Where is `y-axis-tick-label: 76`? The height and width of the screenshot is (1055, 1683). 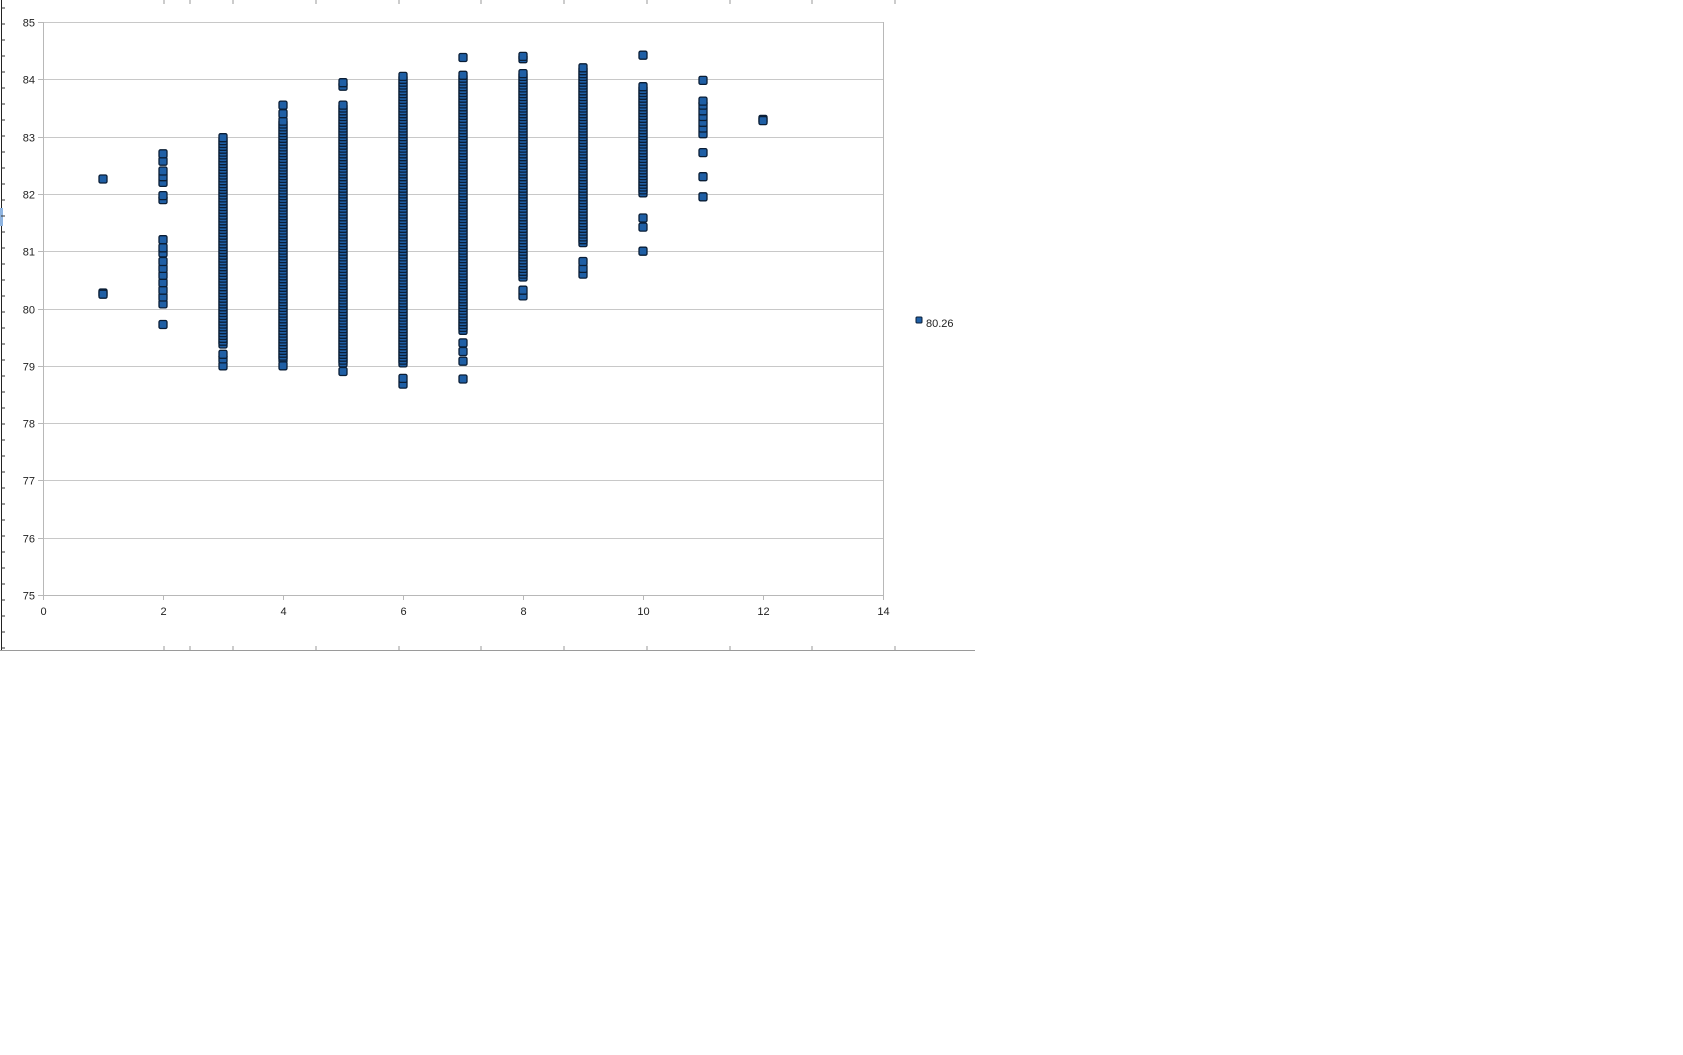 y-axis-tick-label: 76 is located at coordinates (29, 540).